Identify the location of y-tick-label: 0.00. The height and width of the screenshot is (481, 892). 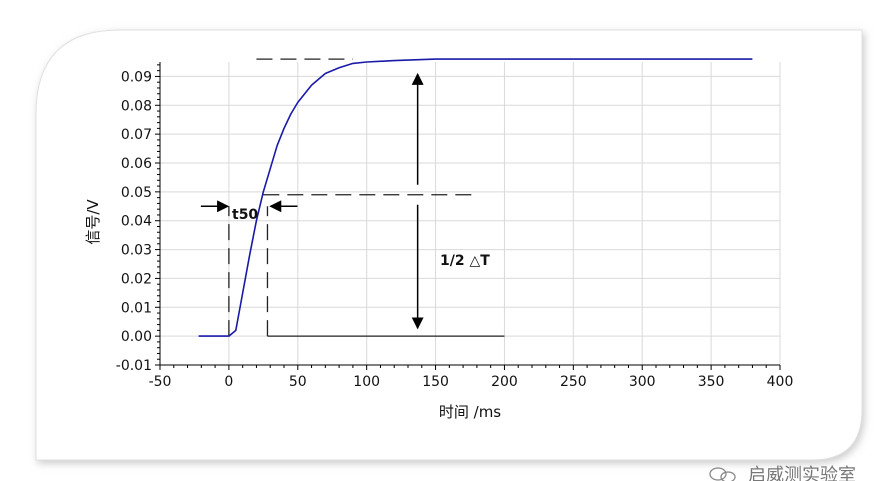
(136, 337).